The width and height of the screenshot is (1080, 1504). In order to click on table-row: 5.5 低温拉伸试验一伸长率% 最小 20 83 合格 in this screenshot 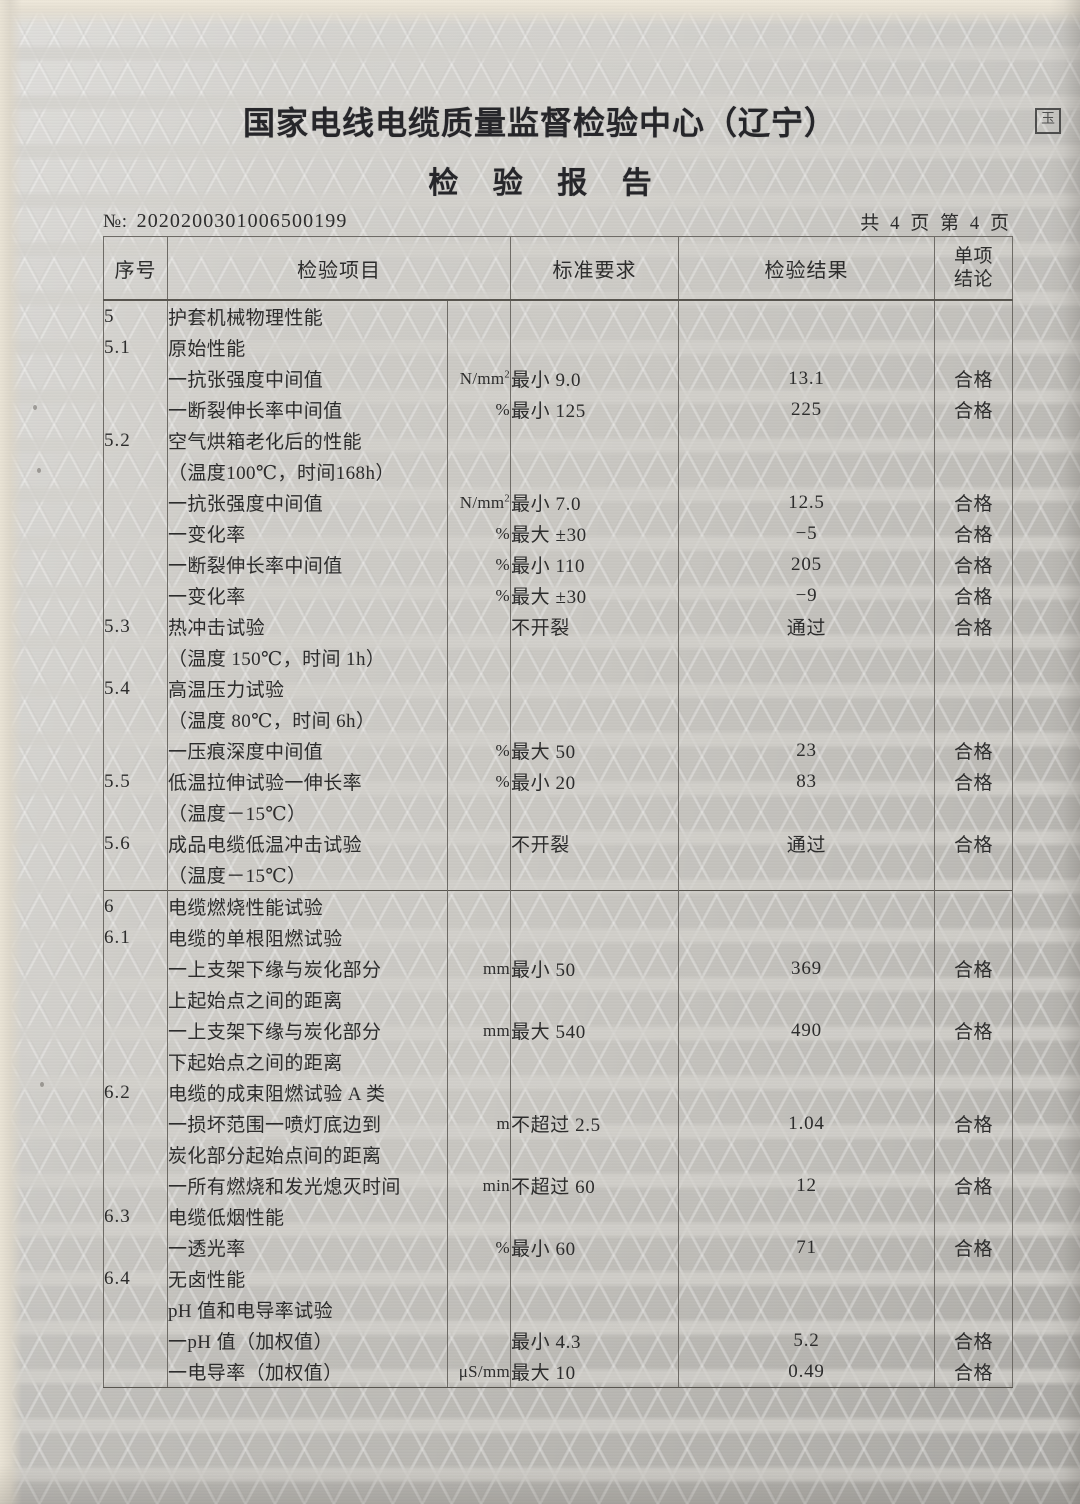, I will do `click(558, 781)`.